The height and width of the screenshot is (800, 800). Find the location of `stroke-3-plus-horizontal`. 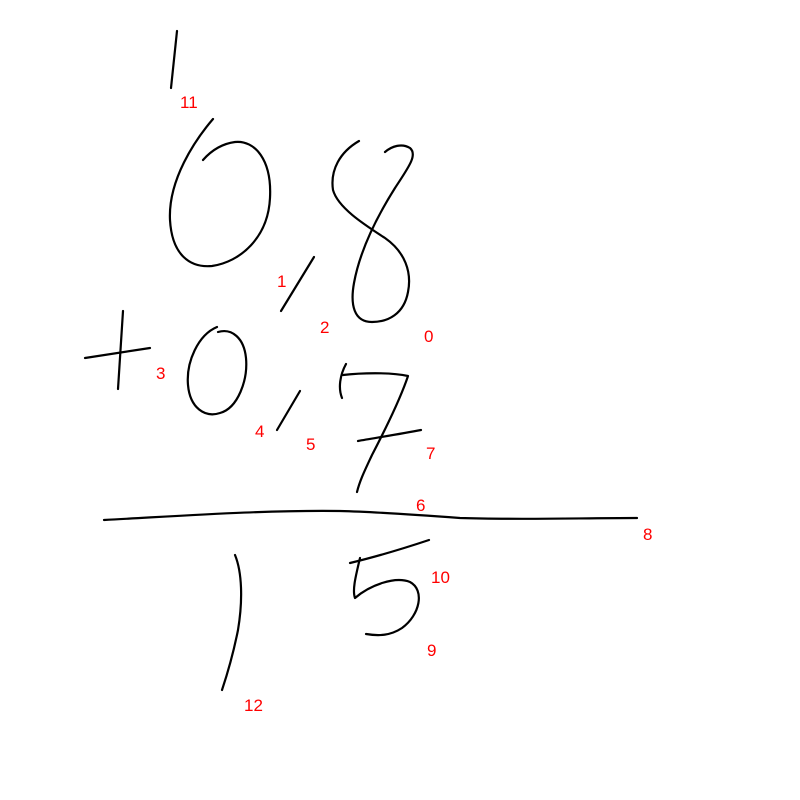

stroke-3-plus-horizontal is located at coordinates (117, 353).